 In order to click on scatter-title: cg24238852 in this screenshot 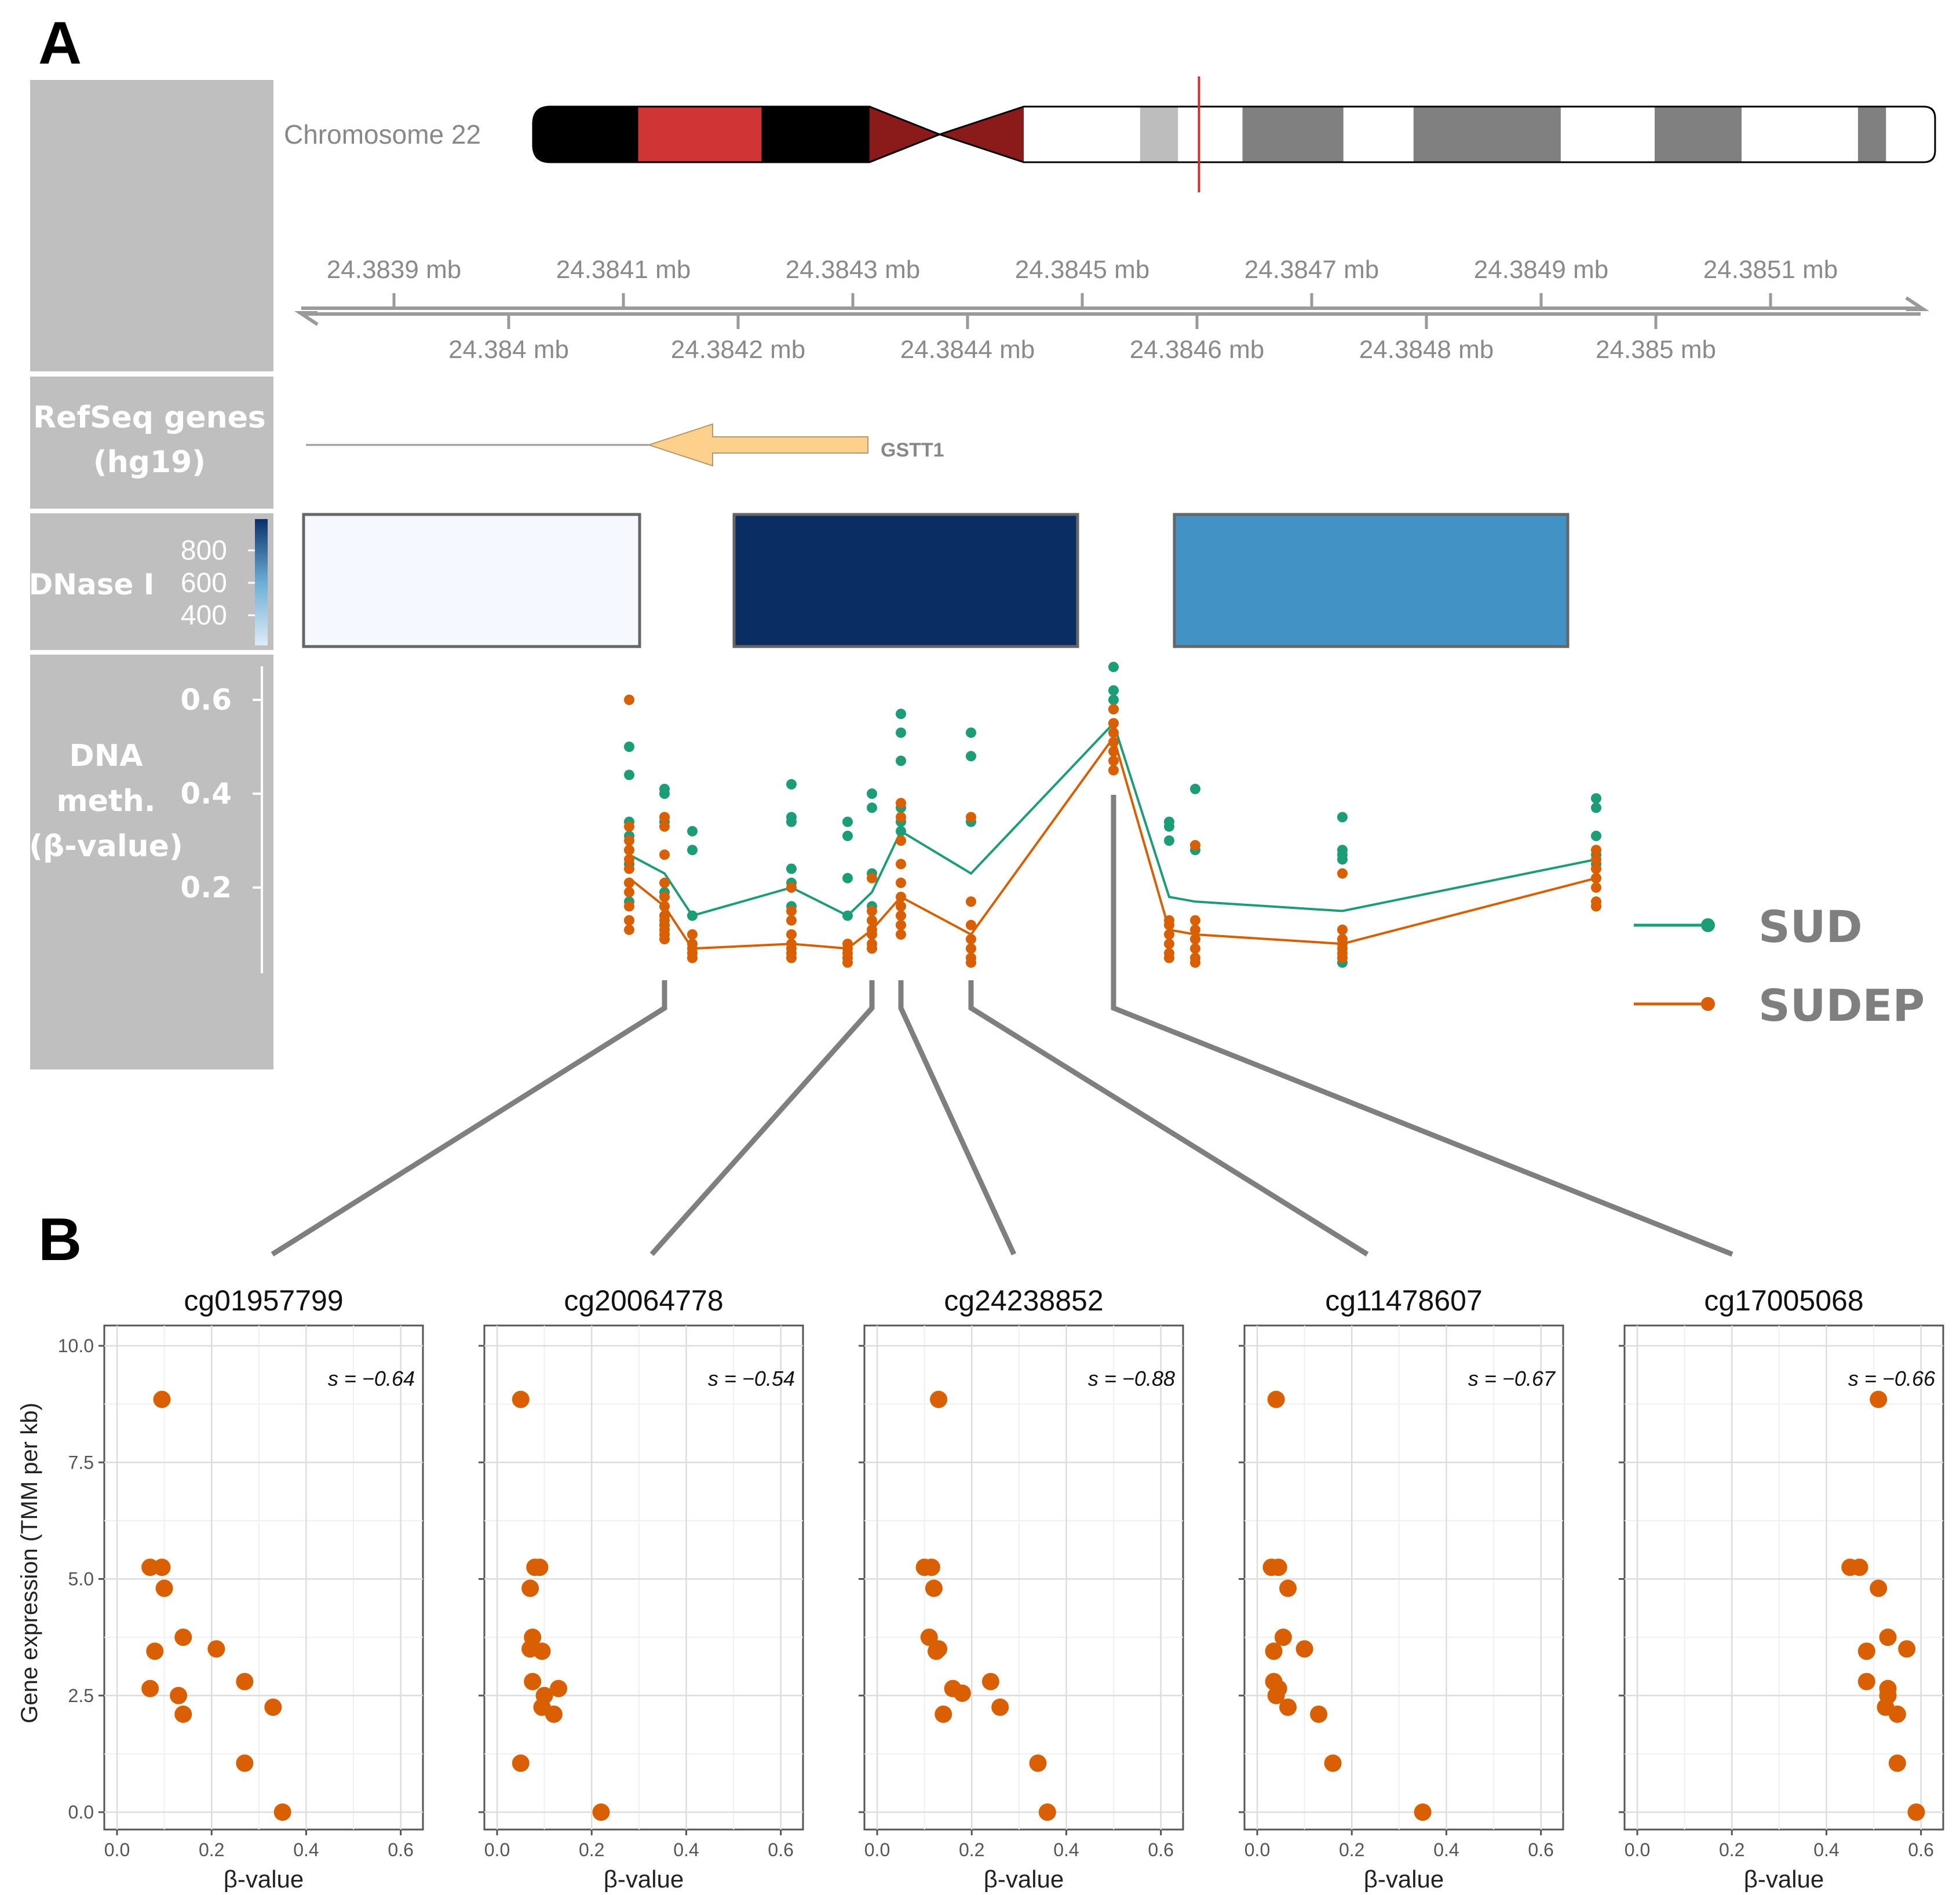, I will do `click(1023, 1300)`.